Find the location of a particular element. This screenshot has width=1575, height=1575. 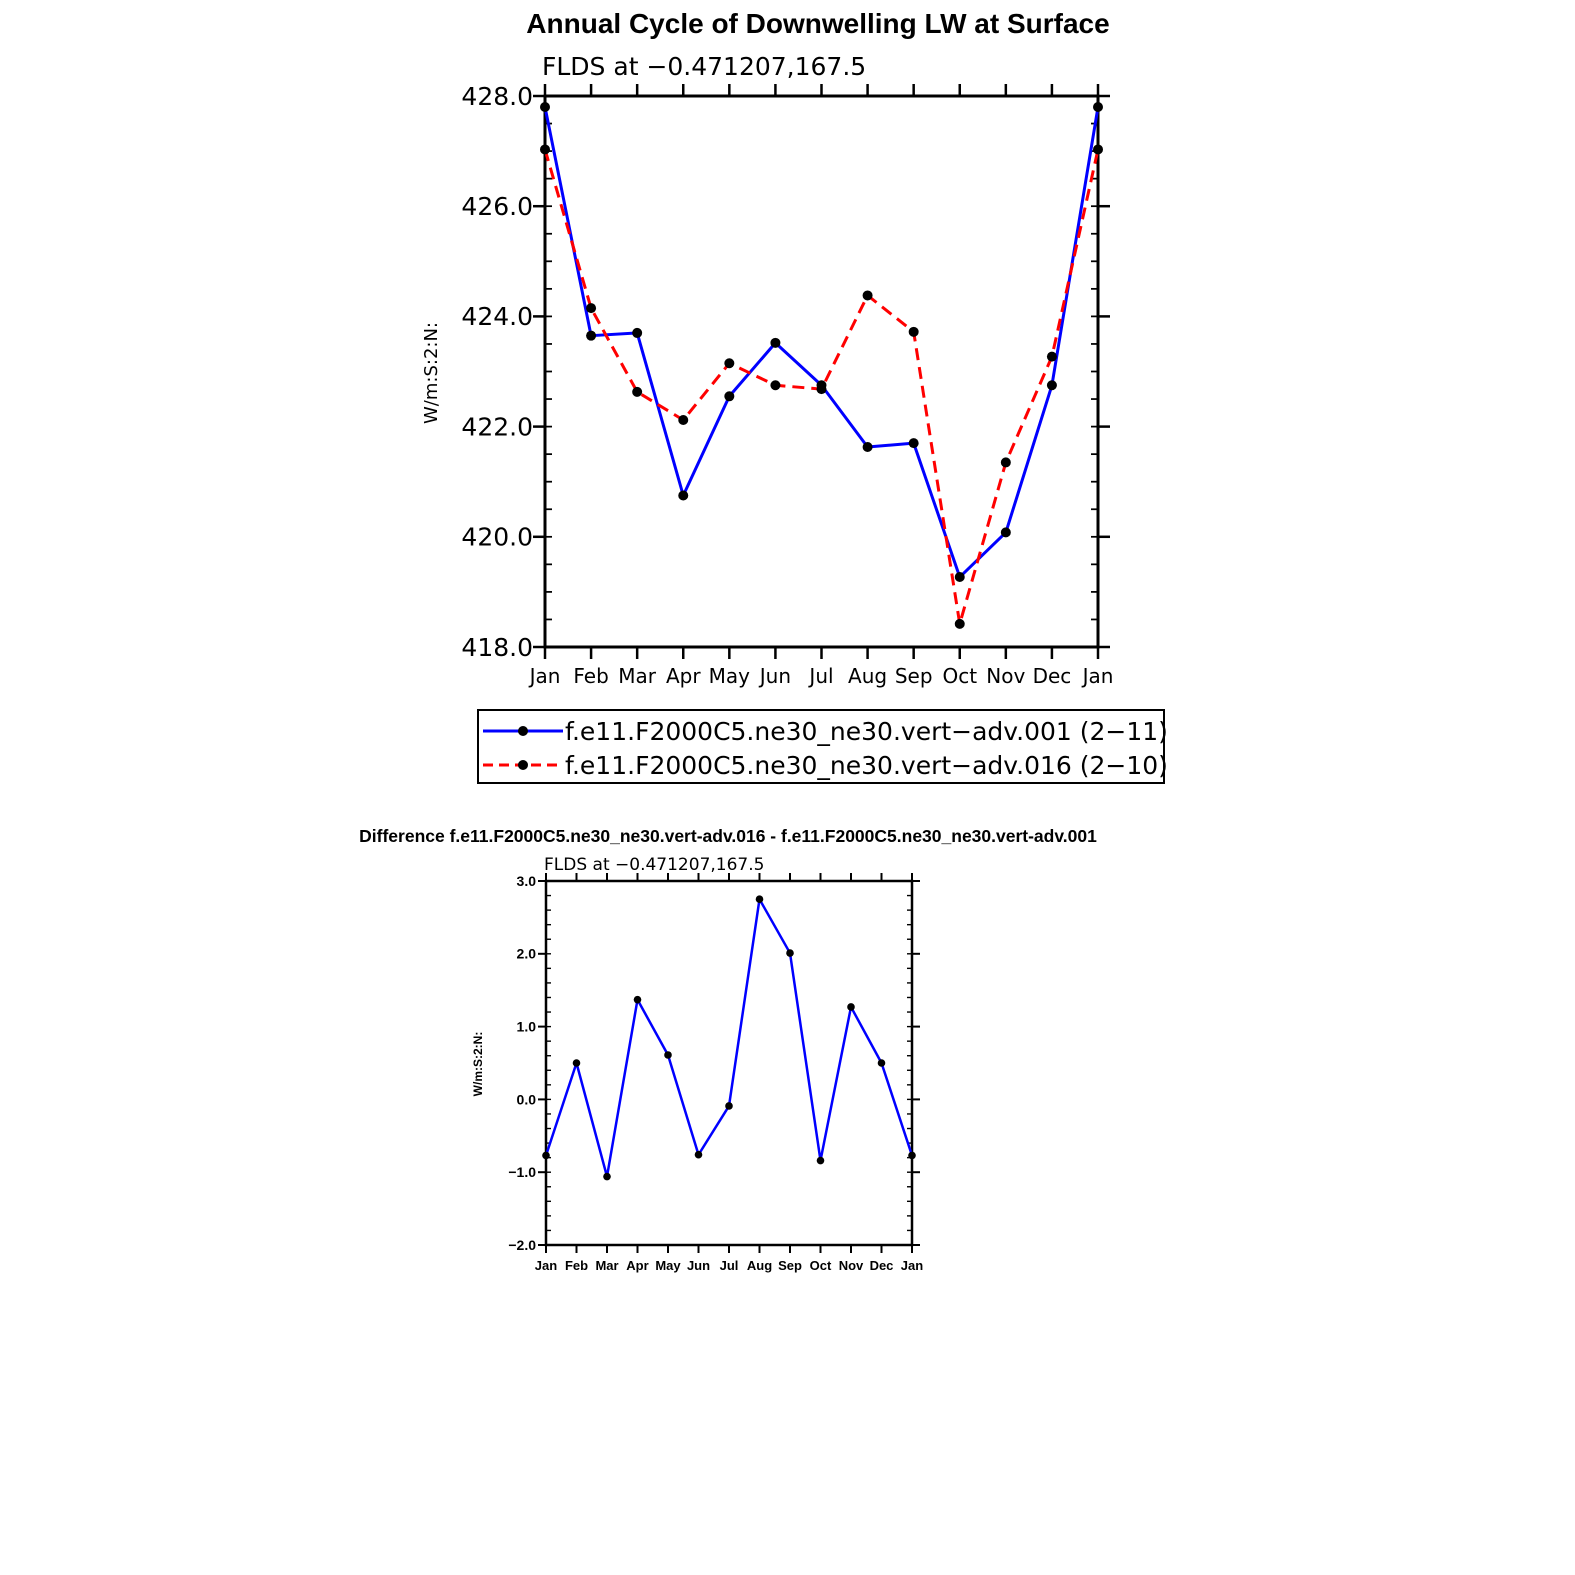

legend-frame is located at coordinates (821, 746).